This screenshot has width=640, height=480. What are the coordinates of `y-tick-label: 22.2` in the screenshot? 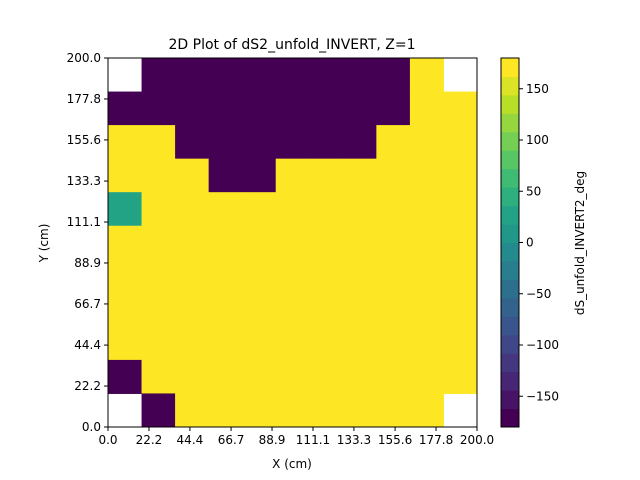 It's located at (87, 386).